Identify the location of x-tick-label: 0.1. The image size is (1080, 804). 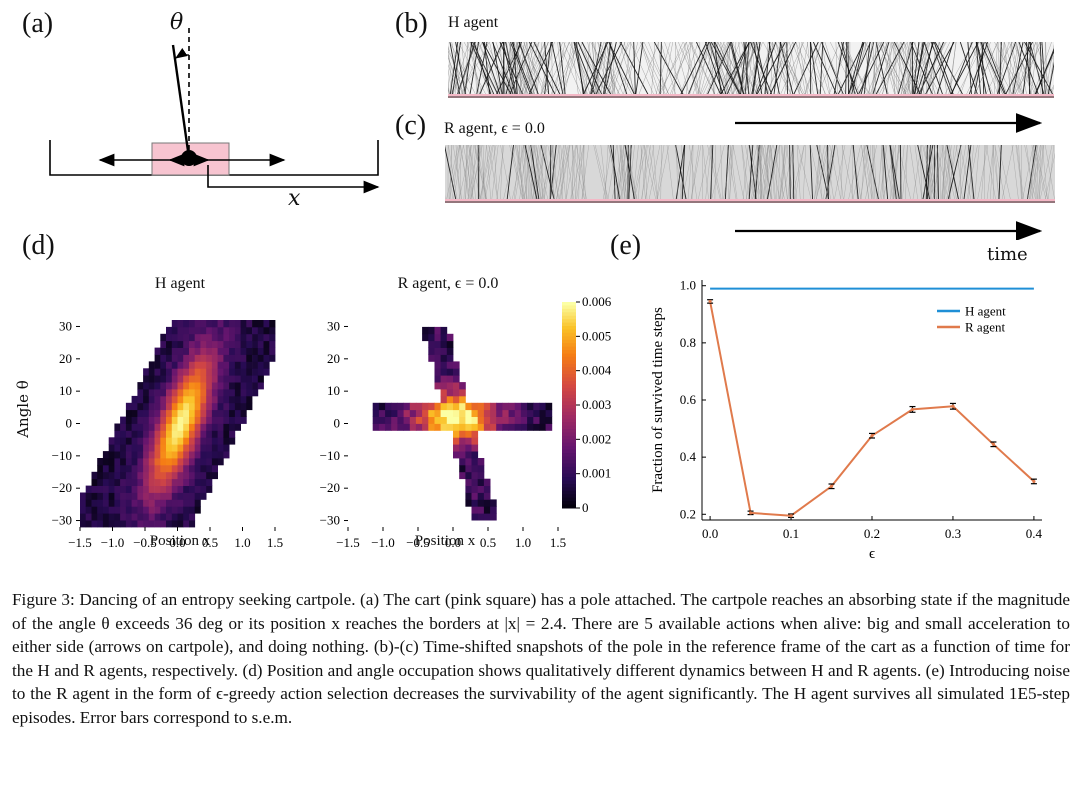
(791, 533).